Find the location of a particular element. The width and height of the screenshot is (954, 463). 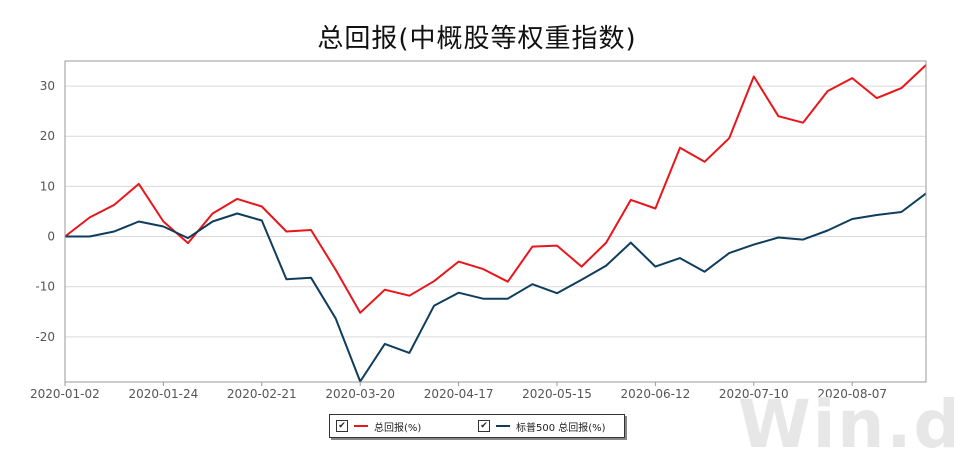

x-tick-label: 2020-06-12 is located at coordinates (656, 394).